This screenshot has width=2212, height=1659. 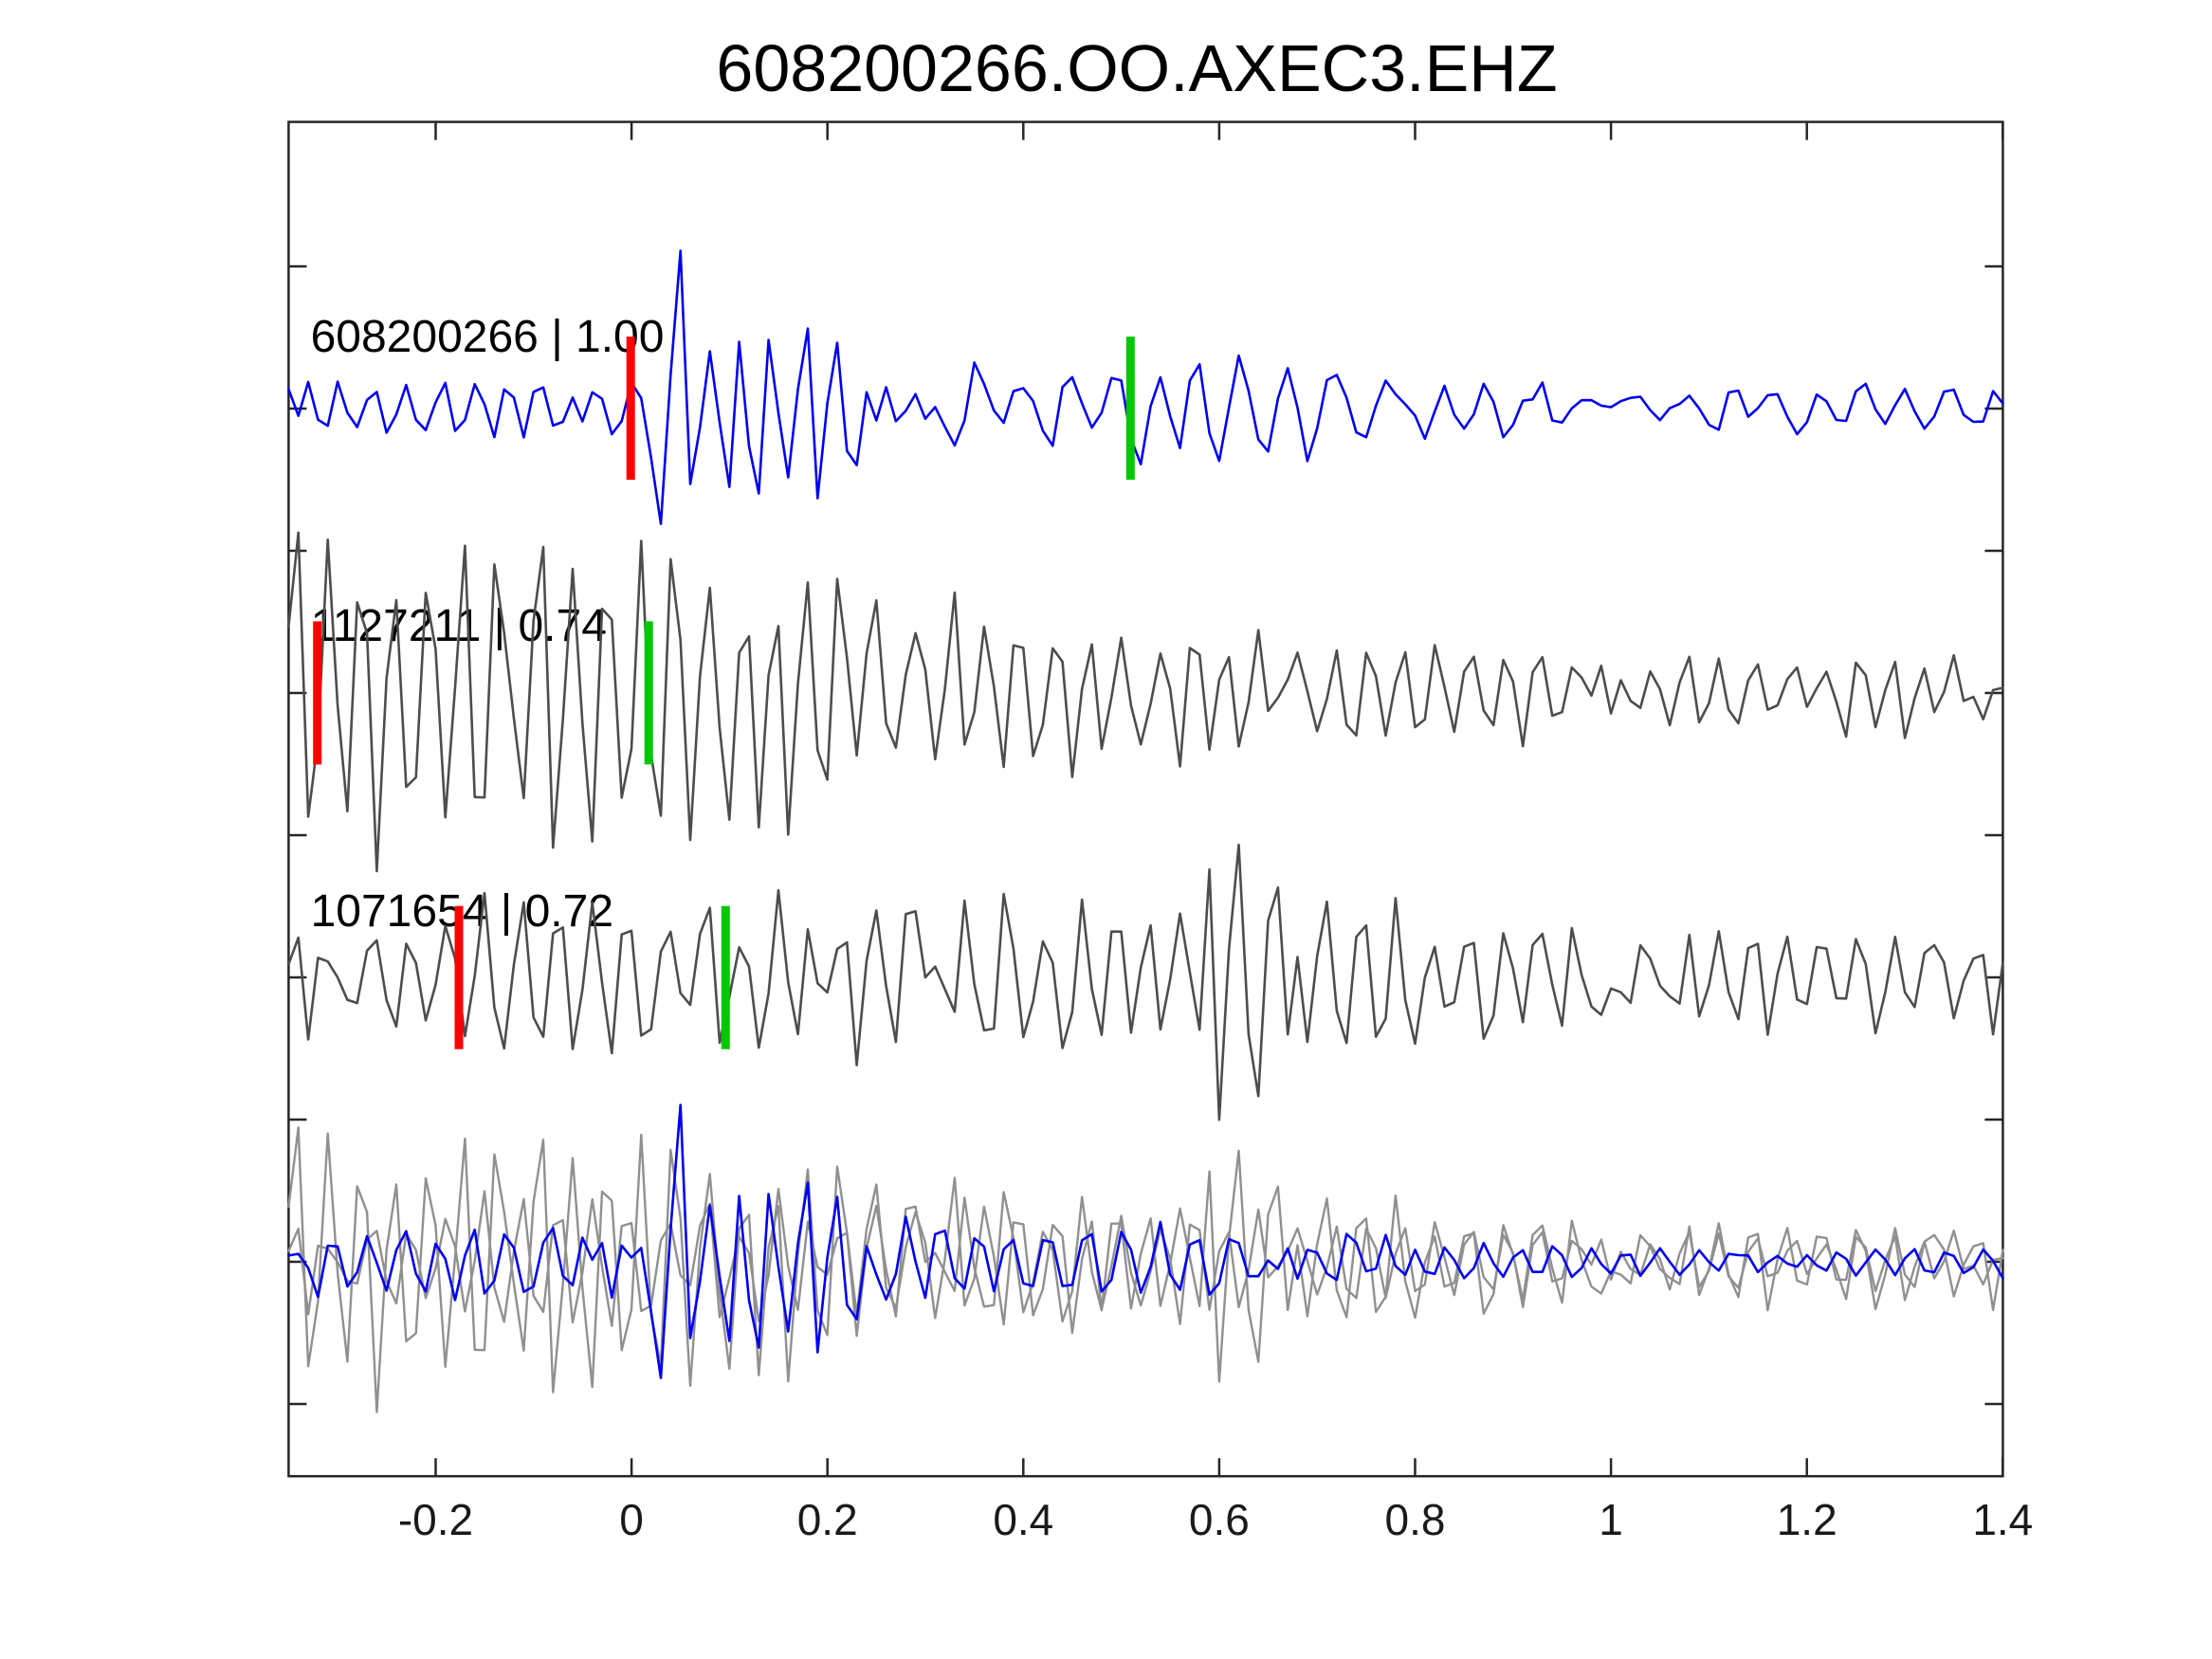 I want to click on svg-text: 608200266.OO.AXEC3.EHZ, so click(x=1136, y=68).